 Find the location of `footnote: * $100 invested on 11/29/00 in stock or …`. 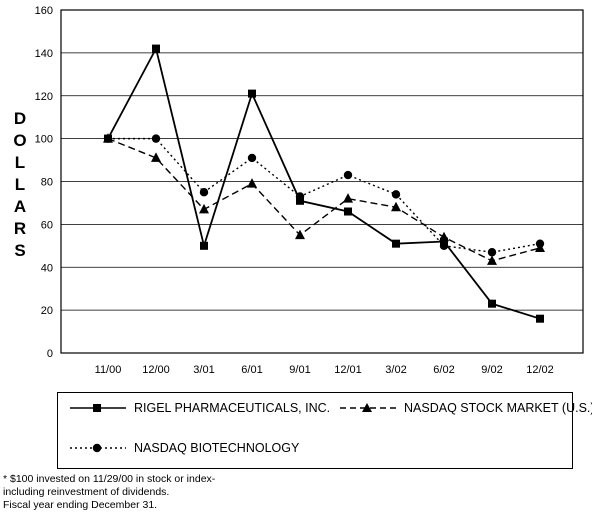

footnote: * $100 invested on 11/29/00 in stock or … is located at coordinates (109, 492).